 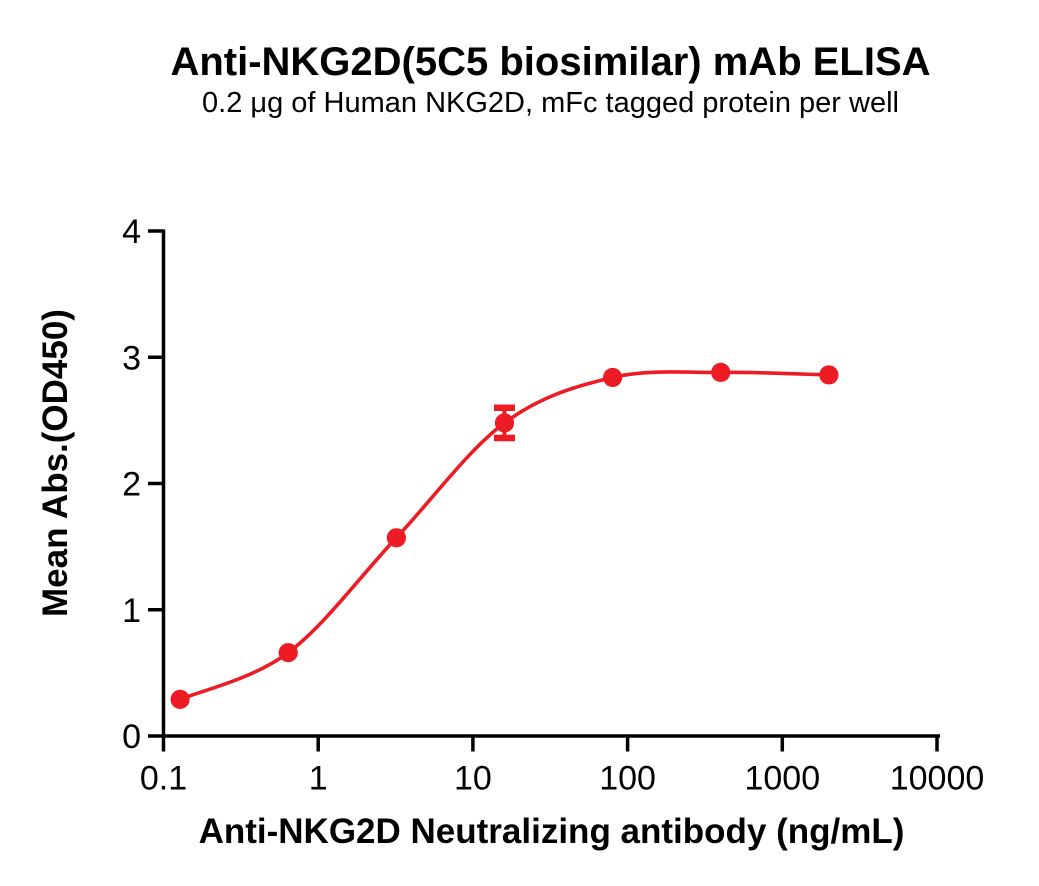 What do you see at coordinates (131, 358) in the screenshot?
I see `y-tick-label: 3` at bounding box center [131, 358].